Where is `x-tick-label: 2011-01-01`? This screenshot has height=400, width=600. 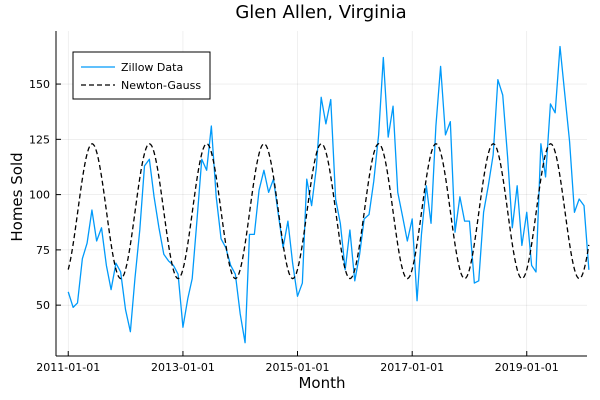
x-tick-label: 2011-01-01 is located at coordinates (68, 367).